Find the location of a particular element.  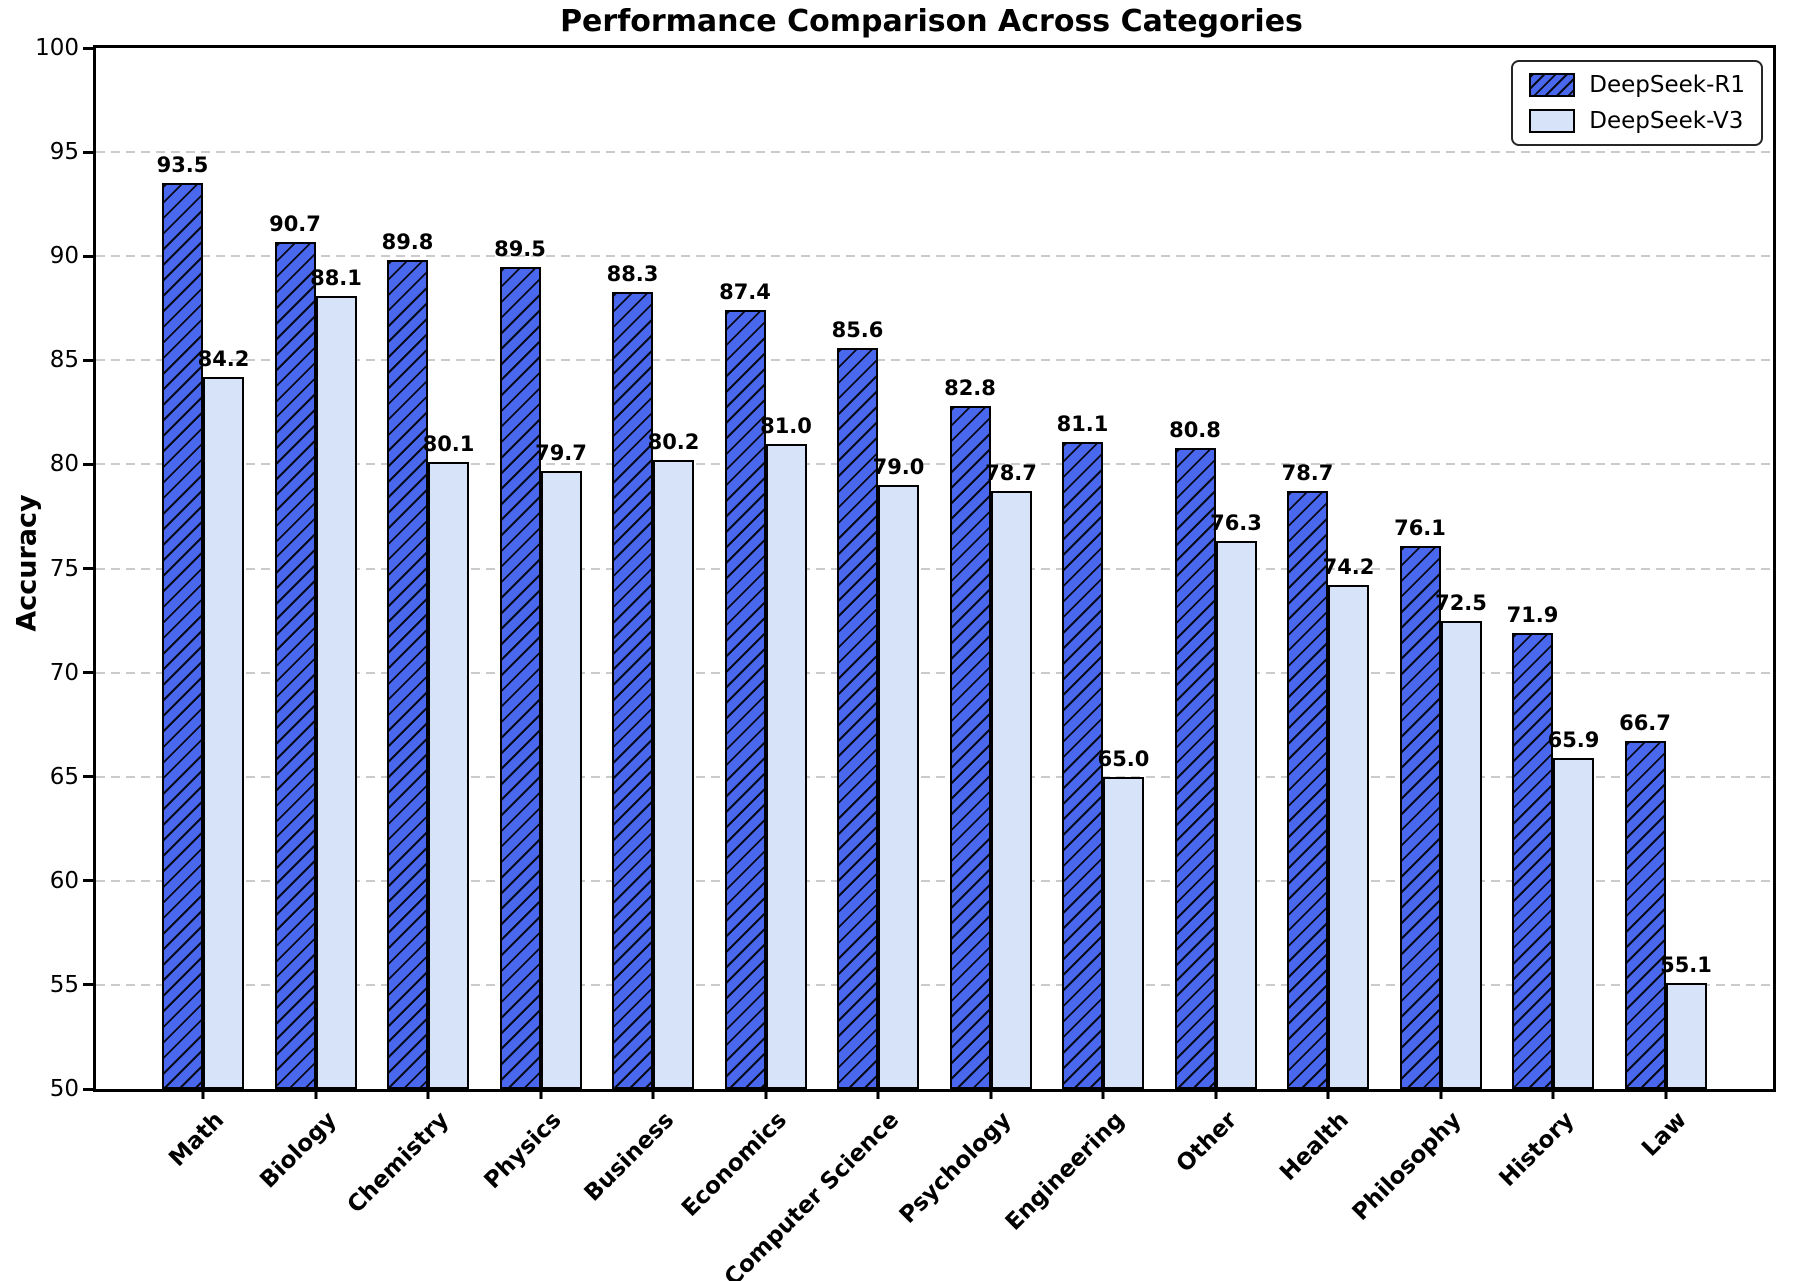

legend-label: DeepSeek-V3 is located at coordinates (1666, 121).